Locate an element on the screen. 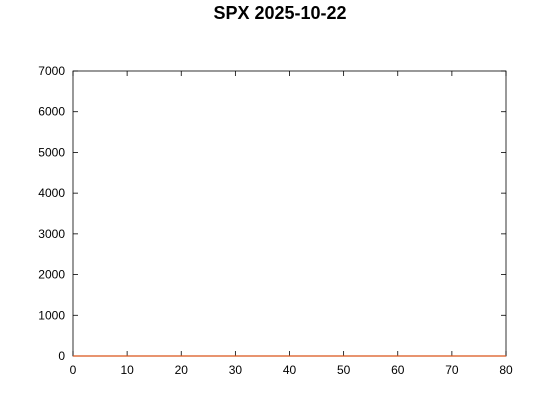 The image size is (560, 420). y-tick-label: 5000 is located at coordinates (51, 152).